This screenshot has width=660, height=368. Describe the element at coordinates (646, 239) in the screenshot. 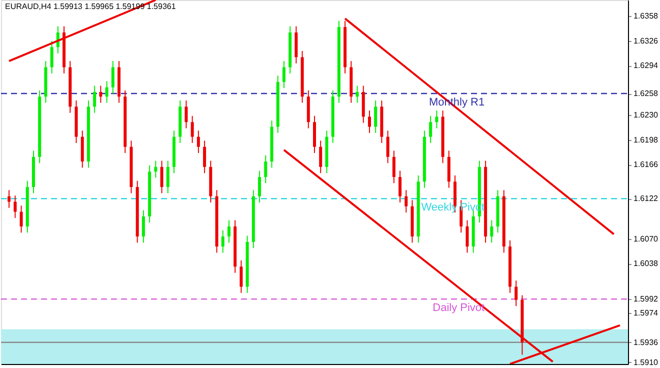

I see `y-tick-label: 1.6070` at that location.